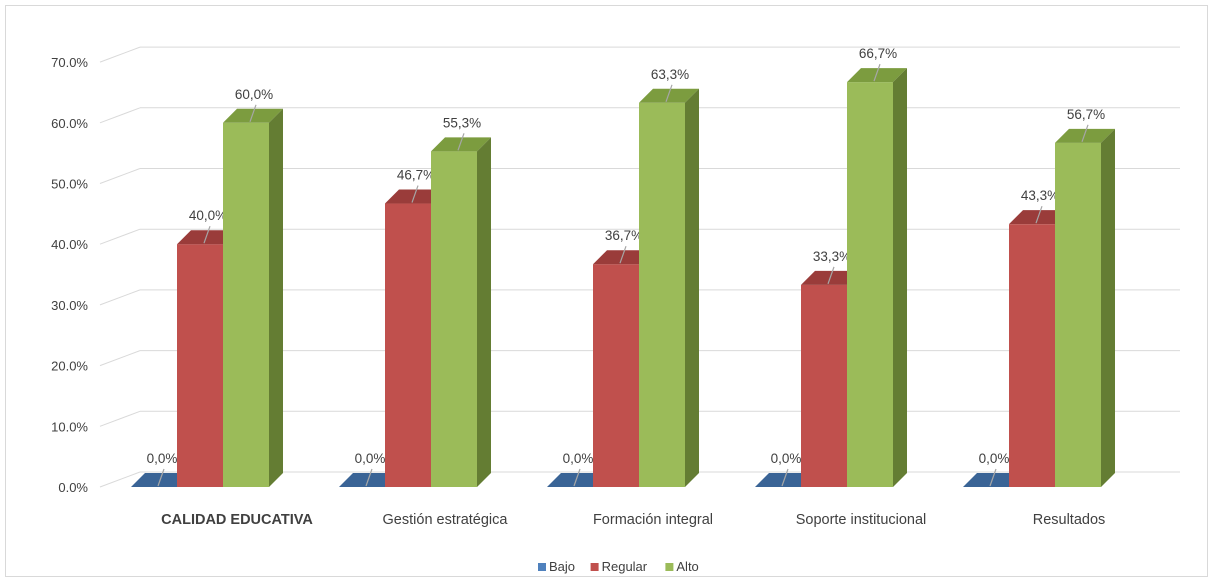  I want to click on data-label: 56,7%, so click(1086, 114).